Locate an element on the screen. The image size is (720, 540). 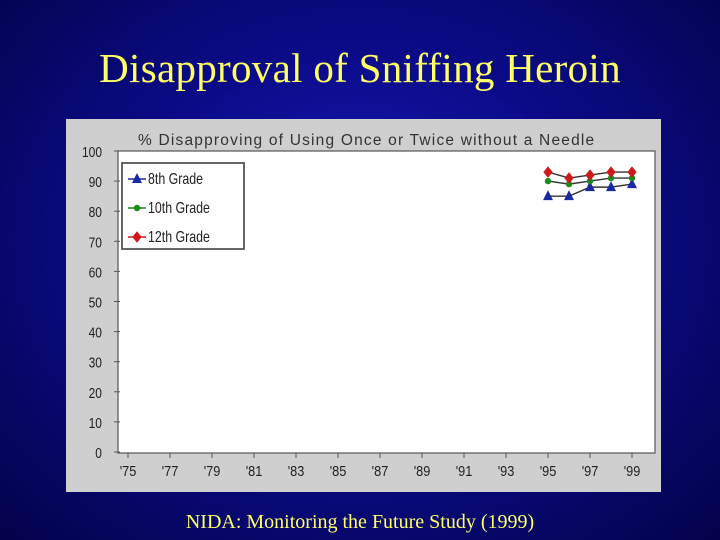
x-tick-label: '79 is located at coordinates (212, 470).